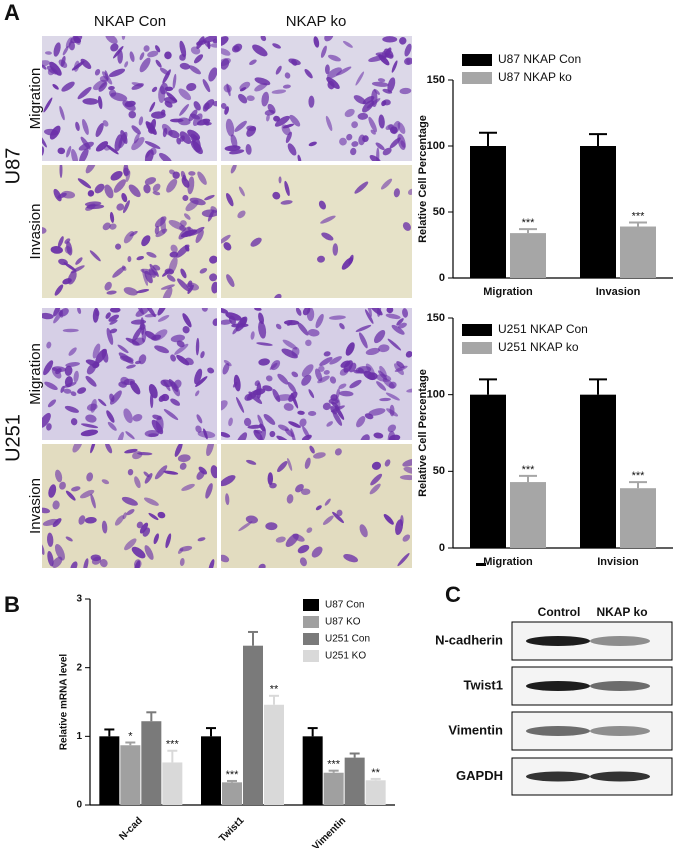 This screenshot has height=848, width=685. Describe the element at coordinates (477, 348) in the screenshot. I see `legend-swatch` at that location.